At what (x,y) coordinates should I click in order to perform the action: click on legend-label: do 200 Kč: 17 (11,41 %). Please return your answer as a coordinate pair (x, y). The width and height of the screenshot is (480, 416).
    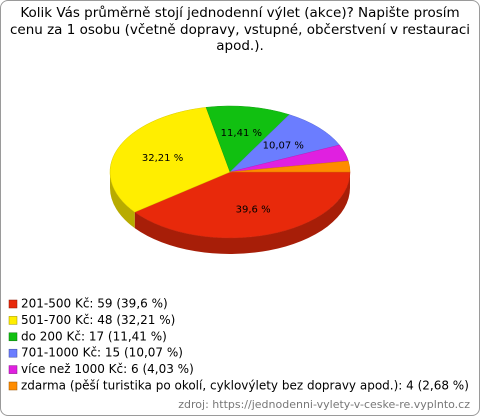
    Looking at the image, I should click on (94, 336).